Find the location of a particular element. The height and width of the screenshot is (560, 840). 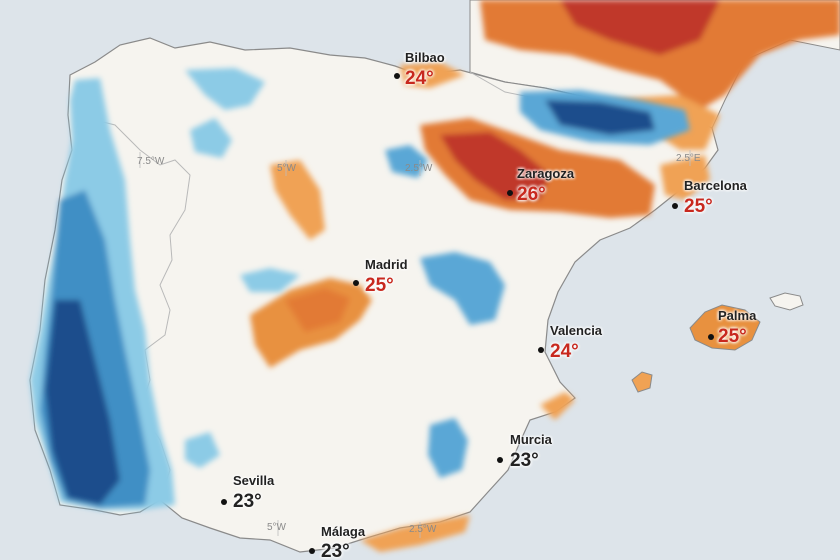

city-name: Sevilla is located at coordinates (254, 480).